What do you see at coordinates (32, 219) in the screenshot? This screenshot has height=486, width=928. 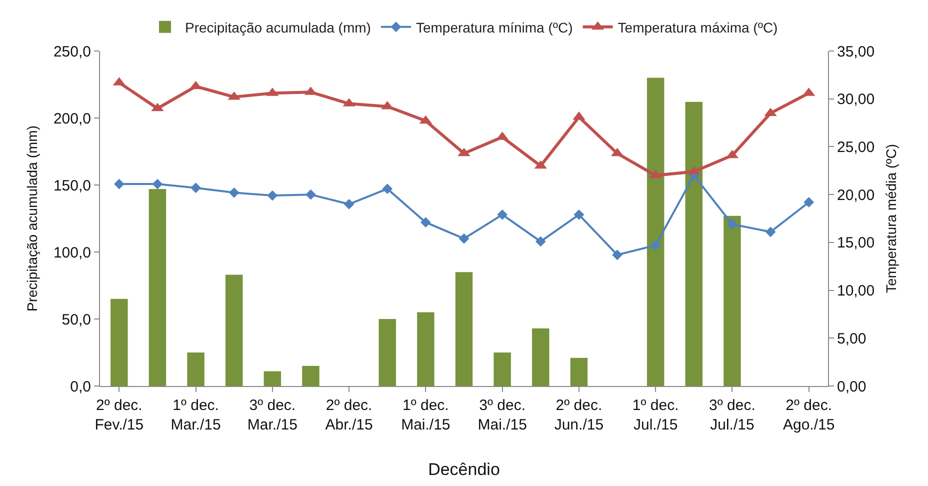 I see `y-axis-title: Precipitação acumulada (mm)` at bounding box center [32, 219].